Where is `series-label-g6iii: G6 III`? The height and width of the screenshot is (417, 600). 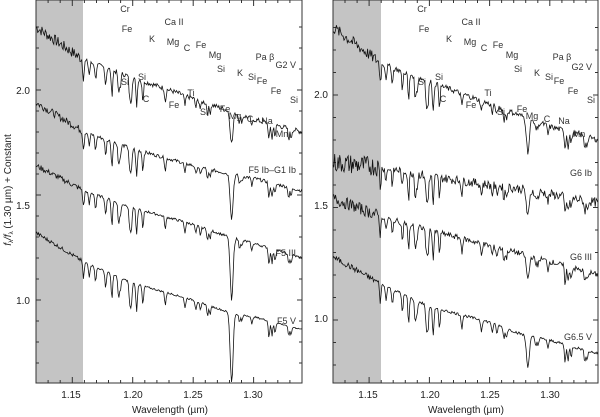 series-label-g6iii: G6 III is located at coordinates (581, 257).